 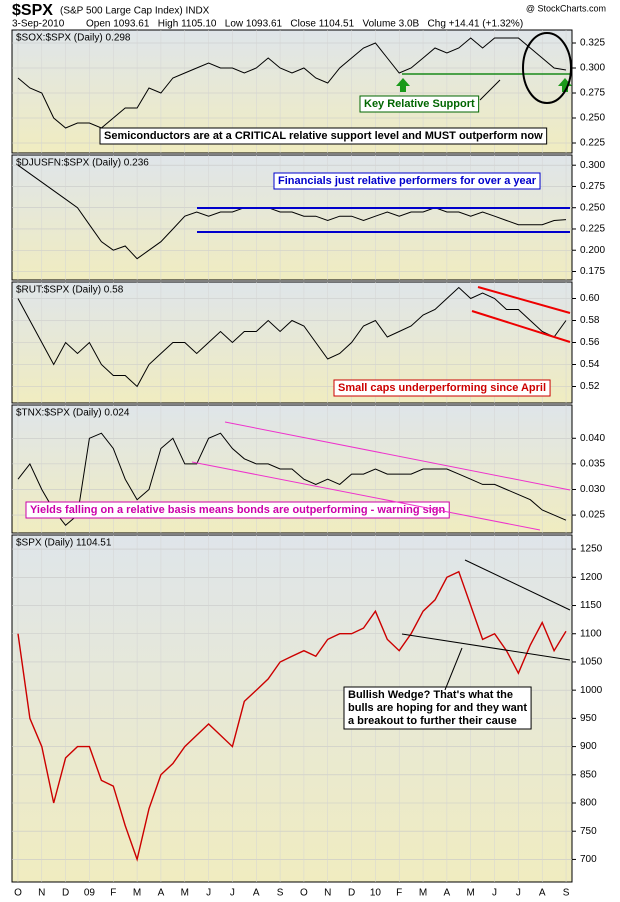 What do you see at coordinates (588, 718) in the screenshot?
I see `y-tick-label: 950` at bounding box center [588, 718].